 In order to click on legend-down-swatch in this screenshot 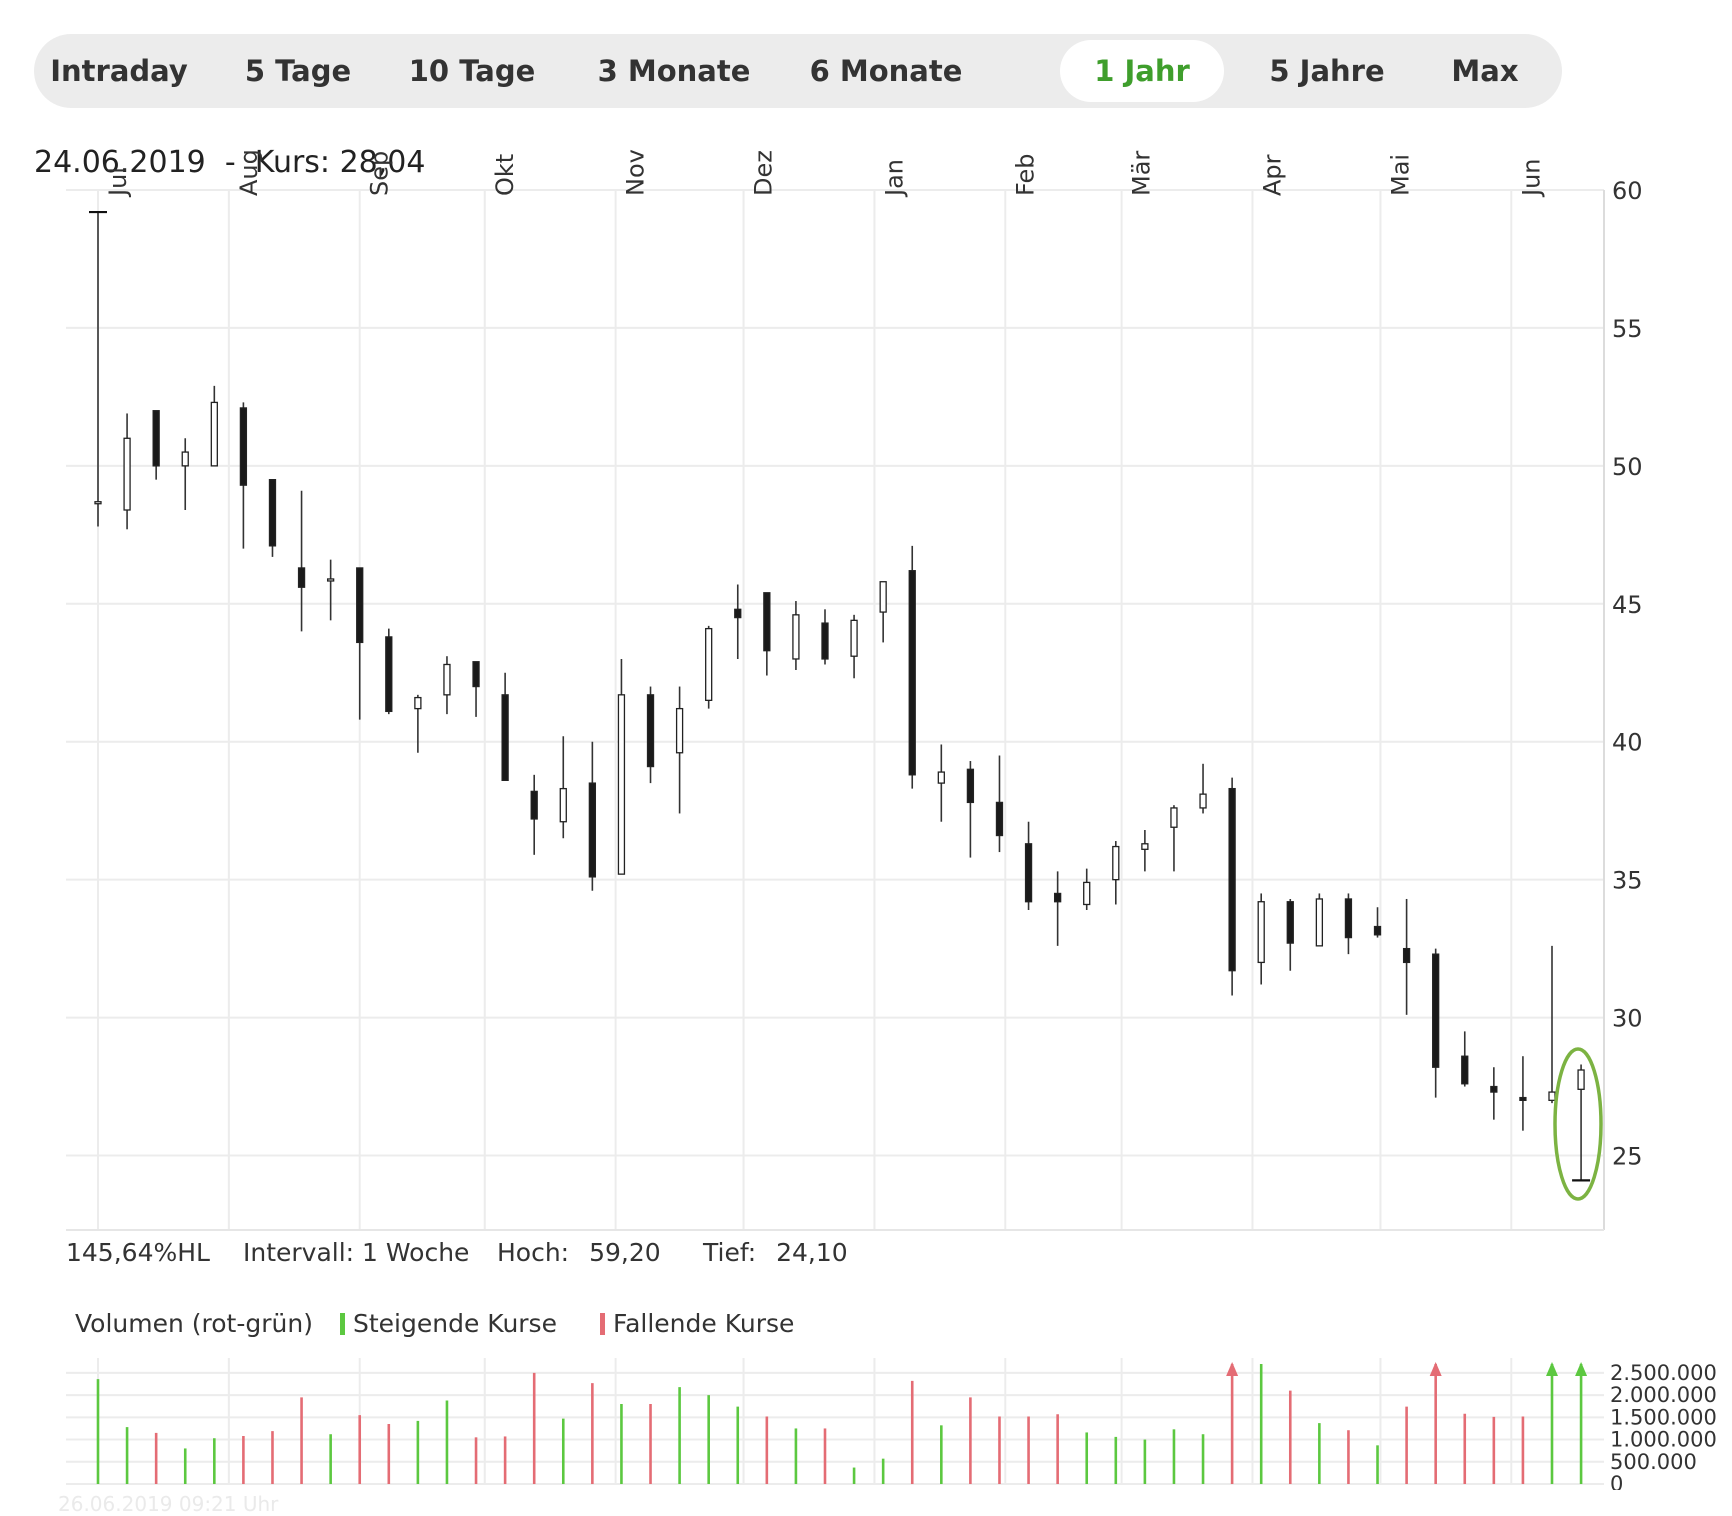, I will do `click(602, 1324)`.